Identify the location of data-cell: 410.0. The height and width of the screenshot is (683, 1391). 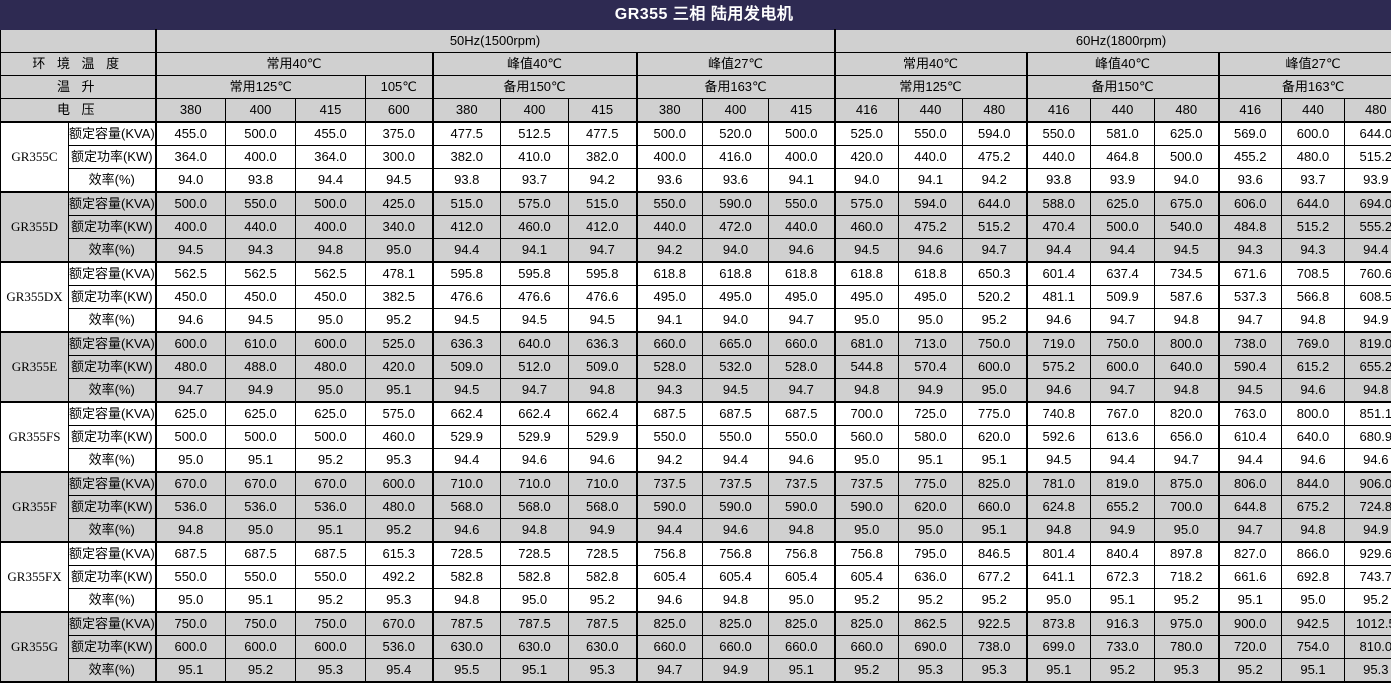
(535, 157).